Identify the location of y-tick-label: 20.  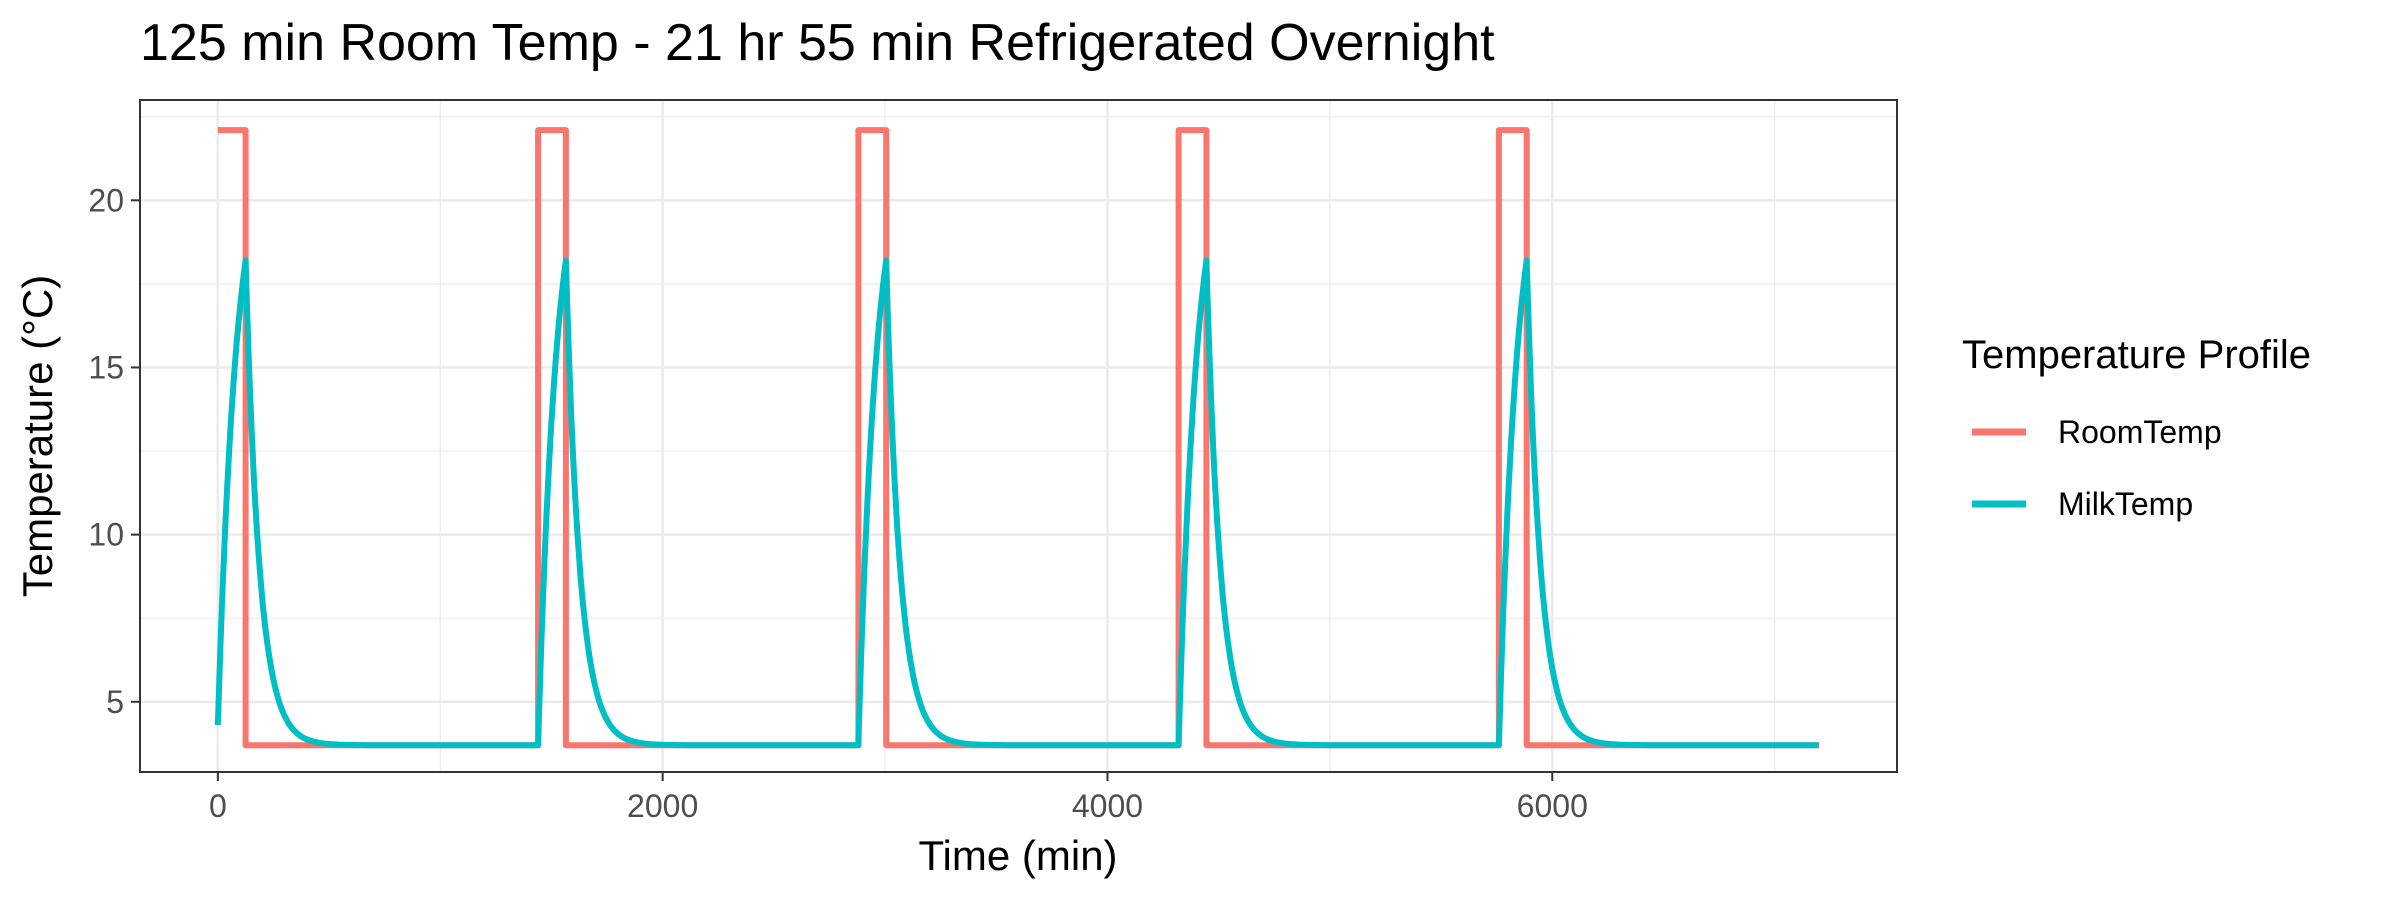
(106, 200).